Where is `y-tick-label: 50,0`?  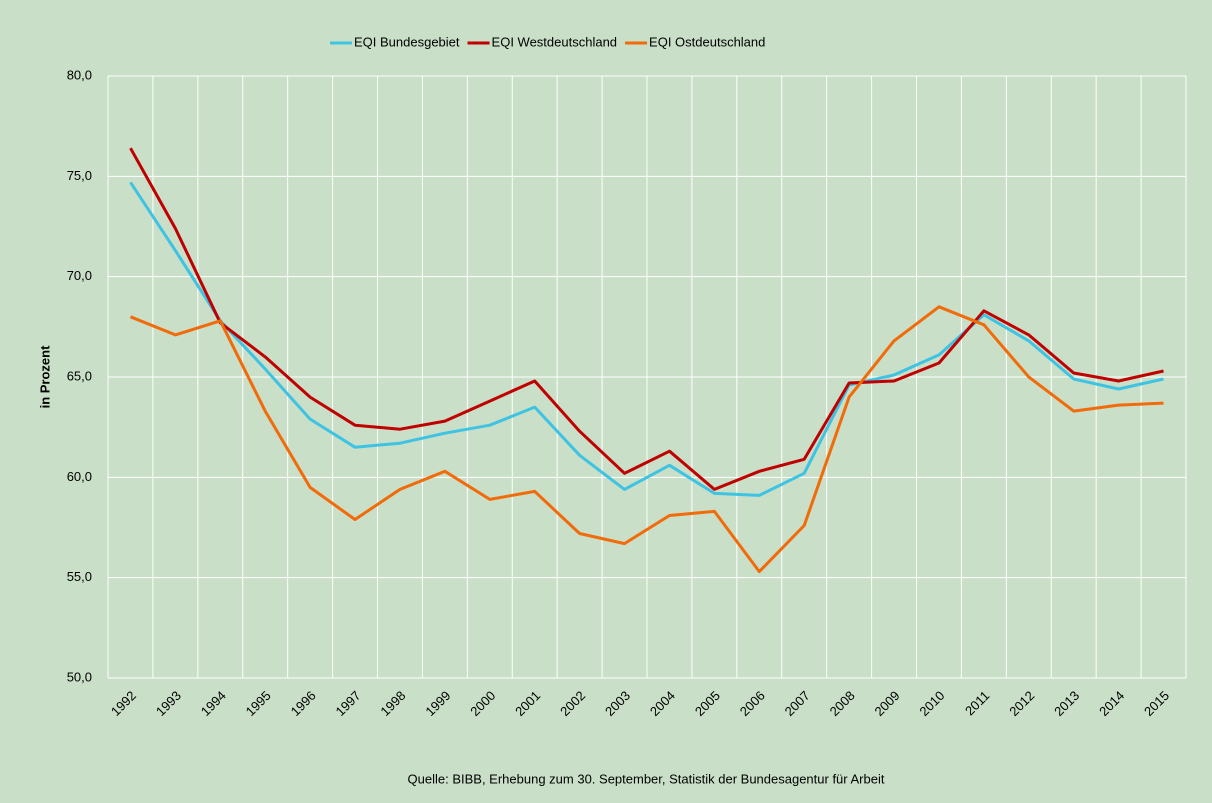 y-tick-label: 50,0 is located at coordinates (79, 676).